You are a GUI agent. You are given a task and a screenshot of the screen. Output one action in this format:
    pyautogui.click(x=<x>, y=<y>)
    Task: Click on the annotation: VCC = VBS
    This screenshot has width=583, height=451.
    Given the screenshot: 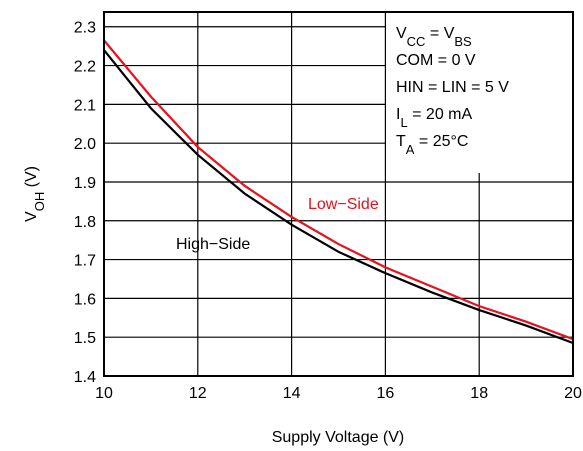 What is the action you would take?
    pyautogui.click(x=434, y=37)
    